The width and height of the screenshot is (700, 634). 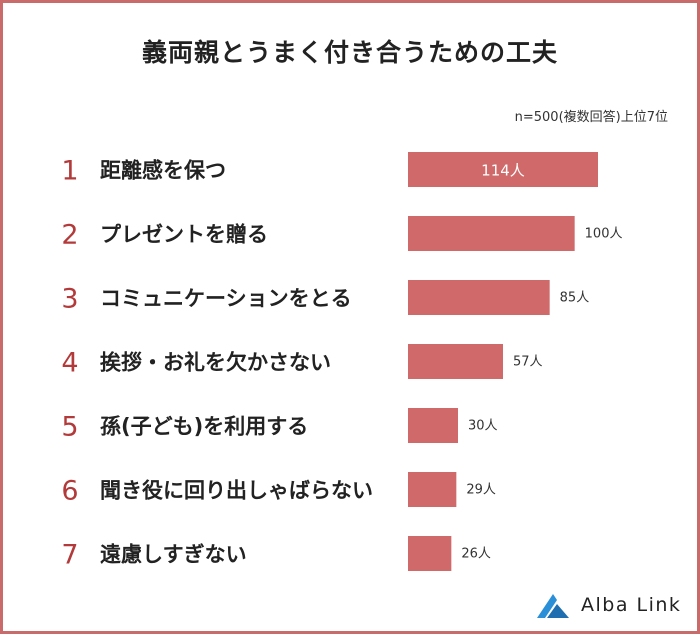 I want to click on category-label: 遠慮しすぎない, so click(x=173, y=555).